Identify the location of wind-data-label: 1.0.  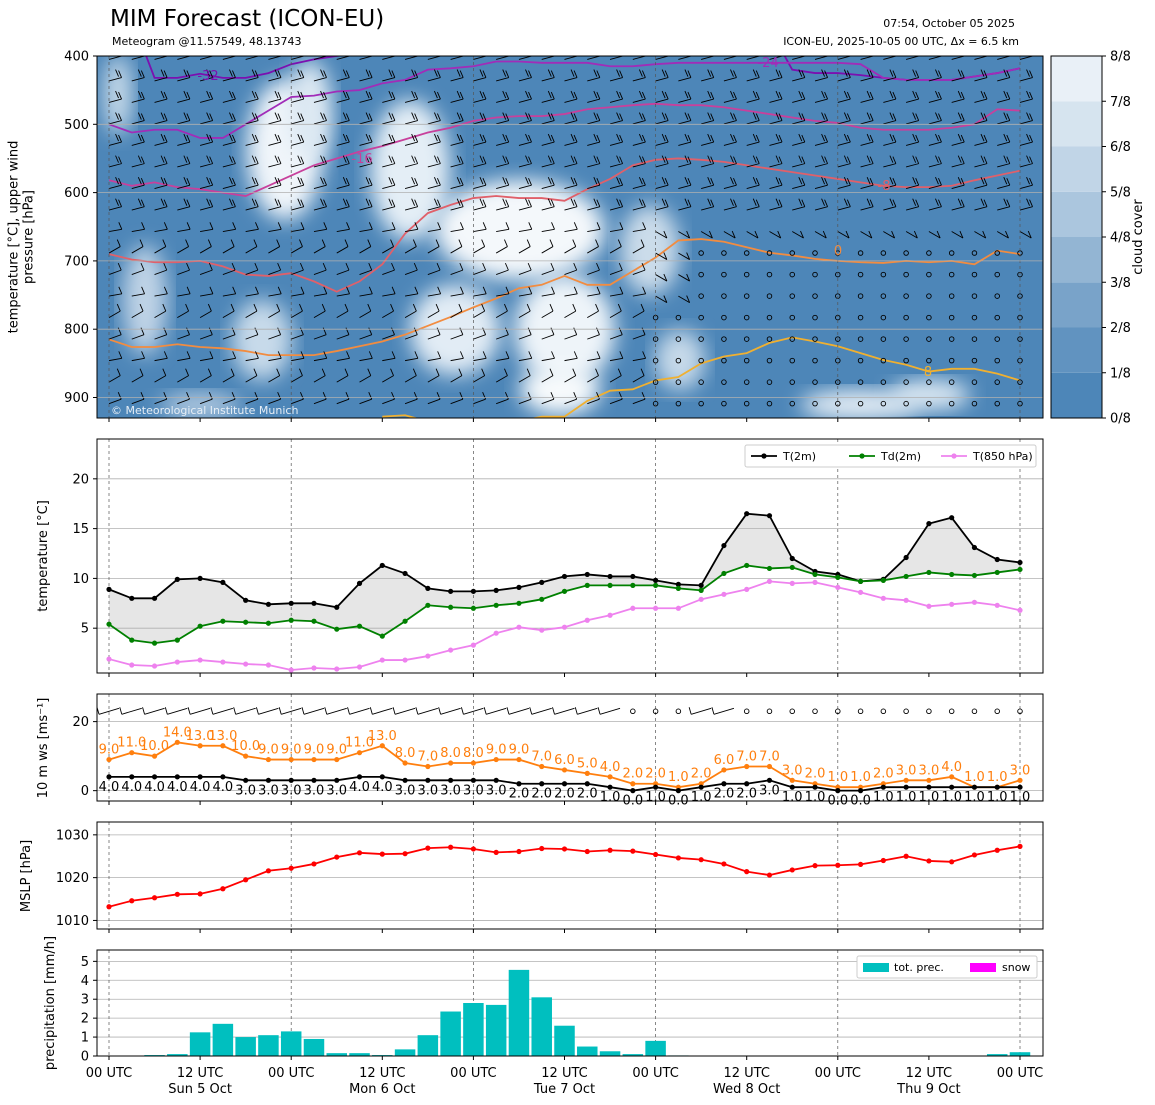
(883, 797).